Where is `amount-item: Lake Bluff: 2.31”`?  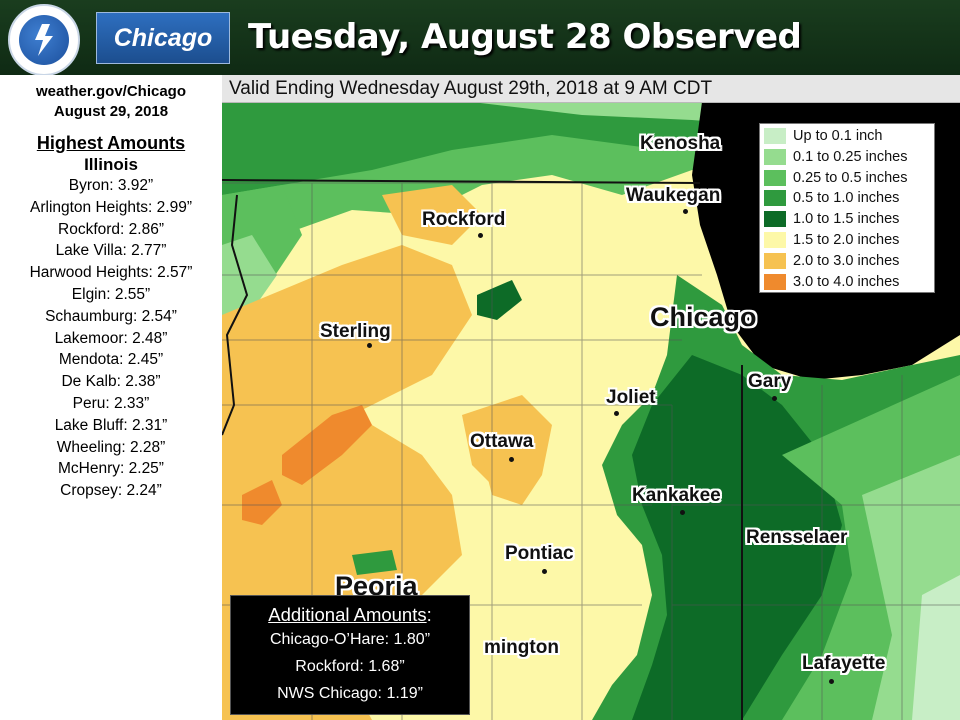 amount-item: Lake Bluff: 2.31” is located at coordinates (111, 425).